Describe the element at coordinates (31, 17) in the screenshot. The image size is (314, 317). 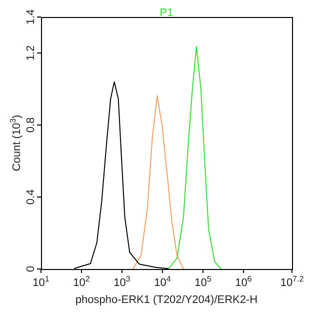
I see `y-tick-label: 1.4` at that location.